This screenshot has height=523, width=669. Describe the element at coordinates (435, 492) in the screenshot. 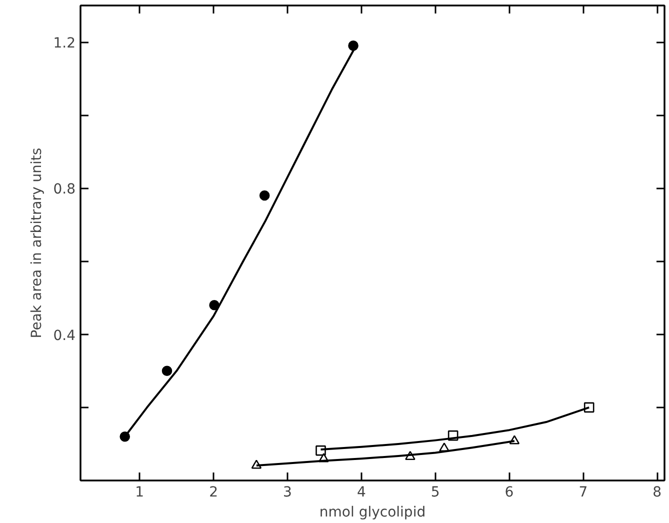

I see `x-tick-label: 5` at that location.